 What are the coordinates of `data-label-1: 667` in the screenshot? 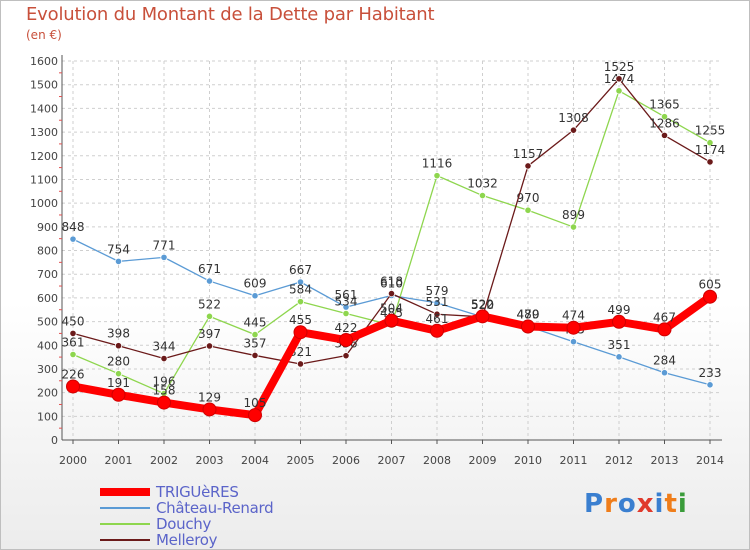 It's located at (300, 270).